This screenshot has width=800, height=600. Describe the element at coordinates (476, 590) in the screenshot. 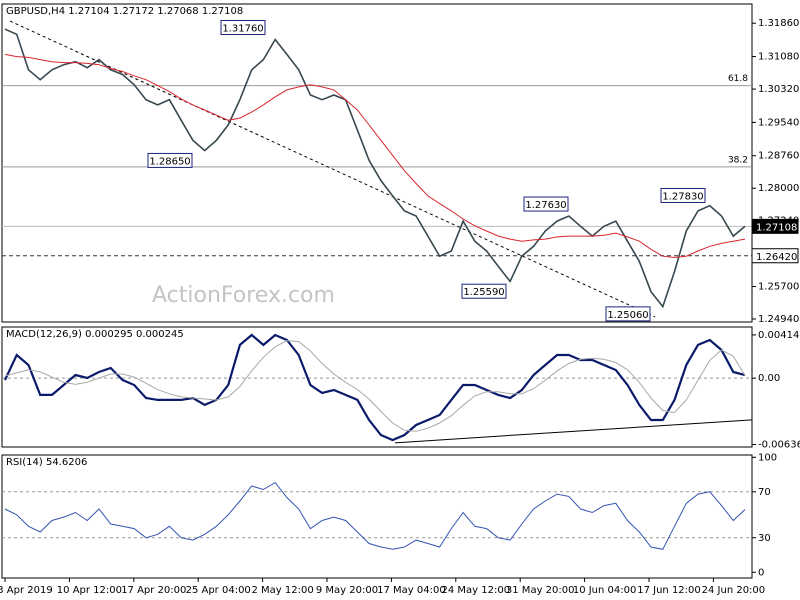

I see `x-tick-label: 24 May 12:00` at that location.